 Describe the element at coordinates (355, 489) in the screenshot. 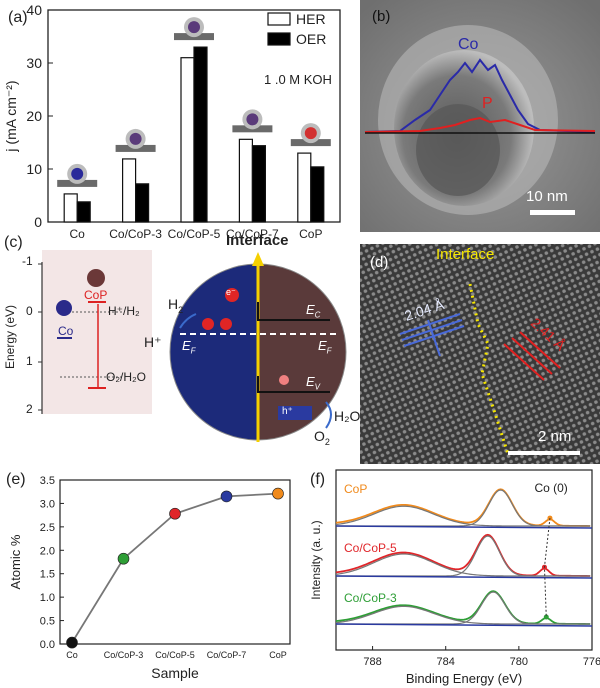

I see `series-label-f-0: CoP` at that location.